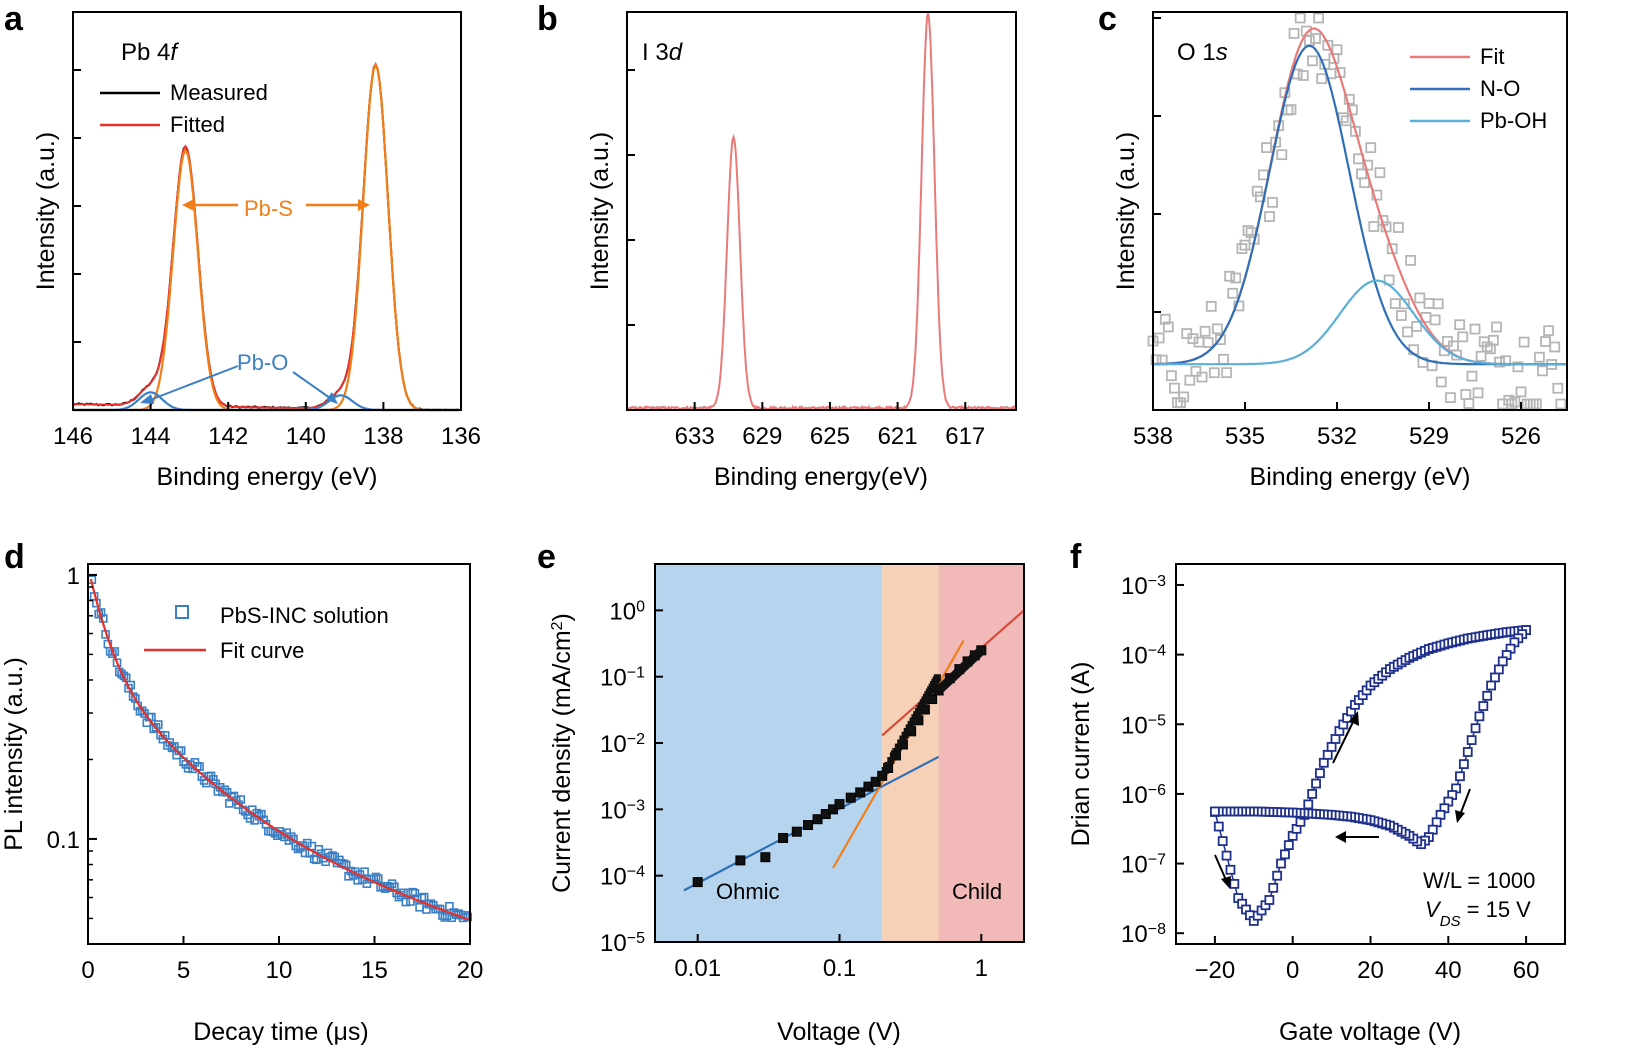 The width and height of the screenshot is (1627, 1058). I want to click on panel-f-xtick-label: 60, so click(1526, 970).